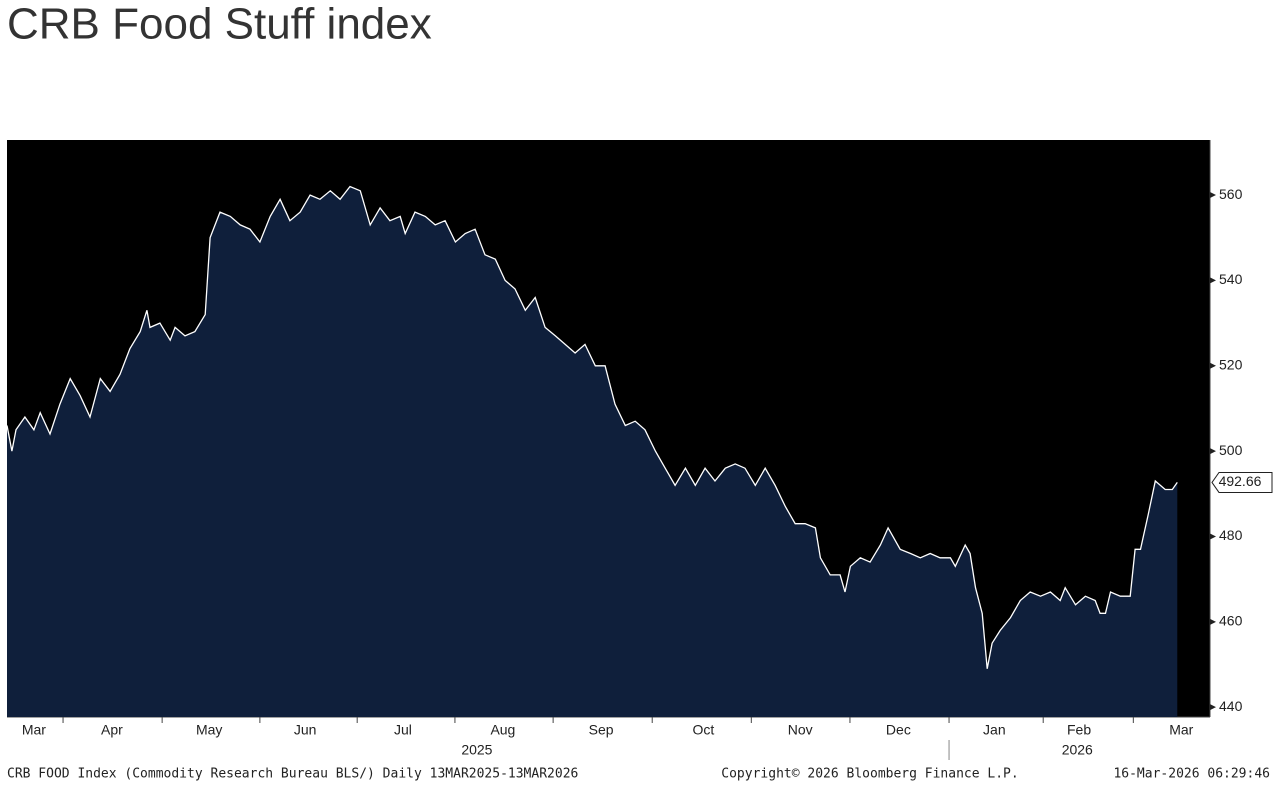  Describe the element at coordinates (219, 24) in the screenshot. I see `chart-title: CRB Food Stuff index` at that location.